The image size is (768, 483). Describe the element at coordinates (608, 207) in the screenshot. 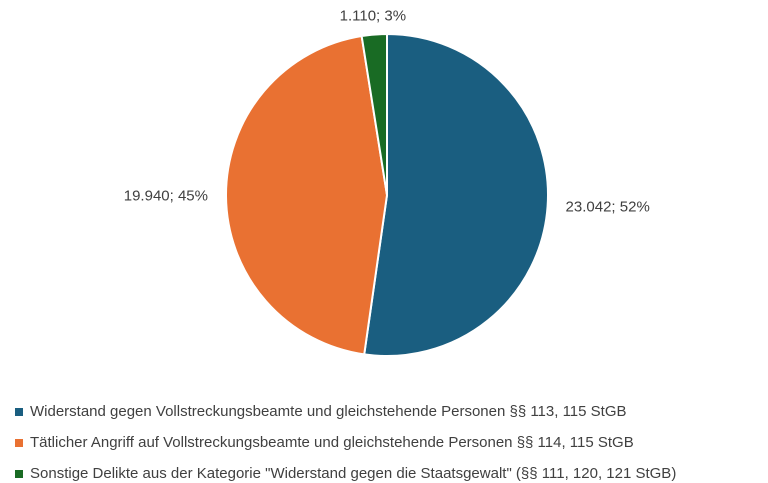

I see `data-label: 23.042; 52%` at that location.